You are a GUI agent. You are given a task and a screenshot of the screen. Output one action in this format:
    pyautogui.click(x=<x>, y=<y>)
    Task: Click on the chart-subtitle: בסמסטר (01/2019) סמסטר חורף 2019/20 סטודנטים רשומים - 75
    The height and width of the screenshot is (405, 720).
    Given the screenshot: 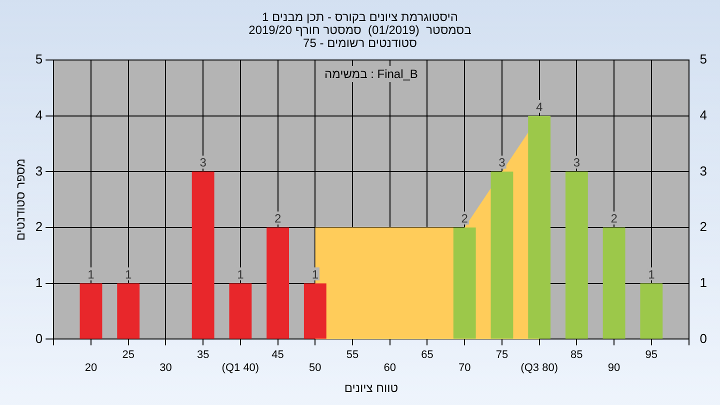 What is the action you would take?
    pyautogui.click(x=360, y=36)
    